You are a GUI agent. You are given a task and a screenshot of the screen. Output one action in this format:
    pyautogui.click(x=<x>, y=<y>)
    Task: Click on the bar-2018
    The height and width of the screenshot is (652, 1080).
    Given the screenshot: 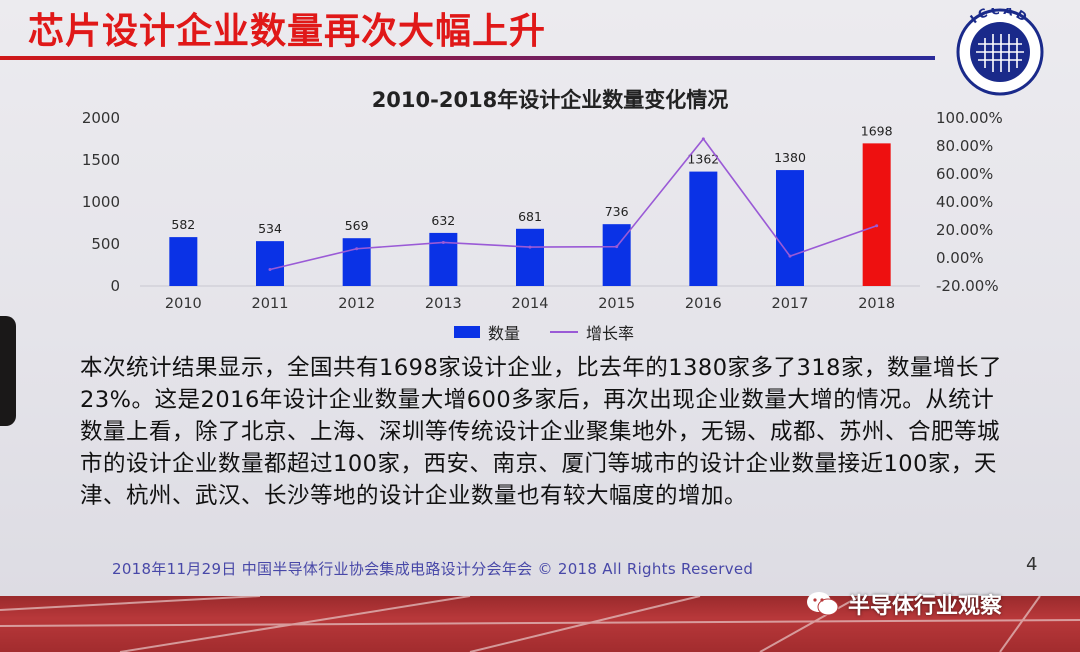 What is the action you would take?
    pyautogui.click(x=876, y=214)
    